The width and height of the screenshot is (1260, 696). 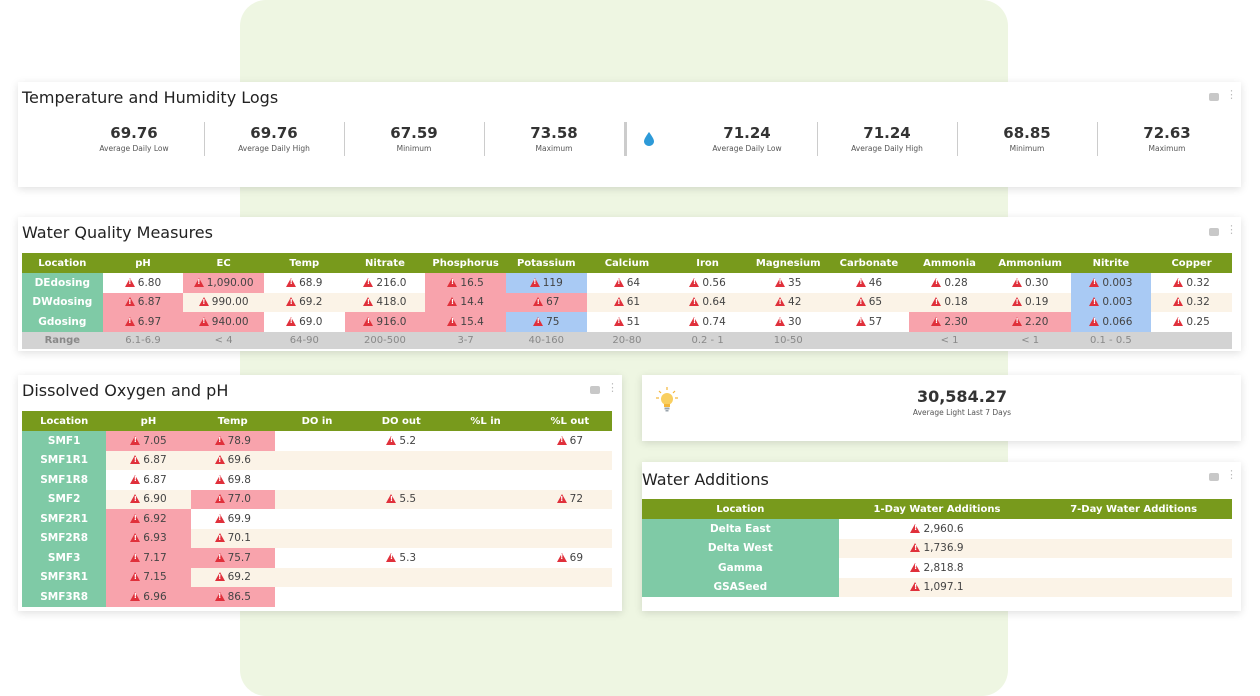 I want to click on table-row: GSASeed 1,097.1, so click(x=937, y=587).